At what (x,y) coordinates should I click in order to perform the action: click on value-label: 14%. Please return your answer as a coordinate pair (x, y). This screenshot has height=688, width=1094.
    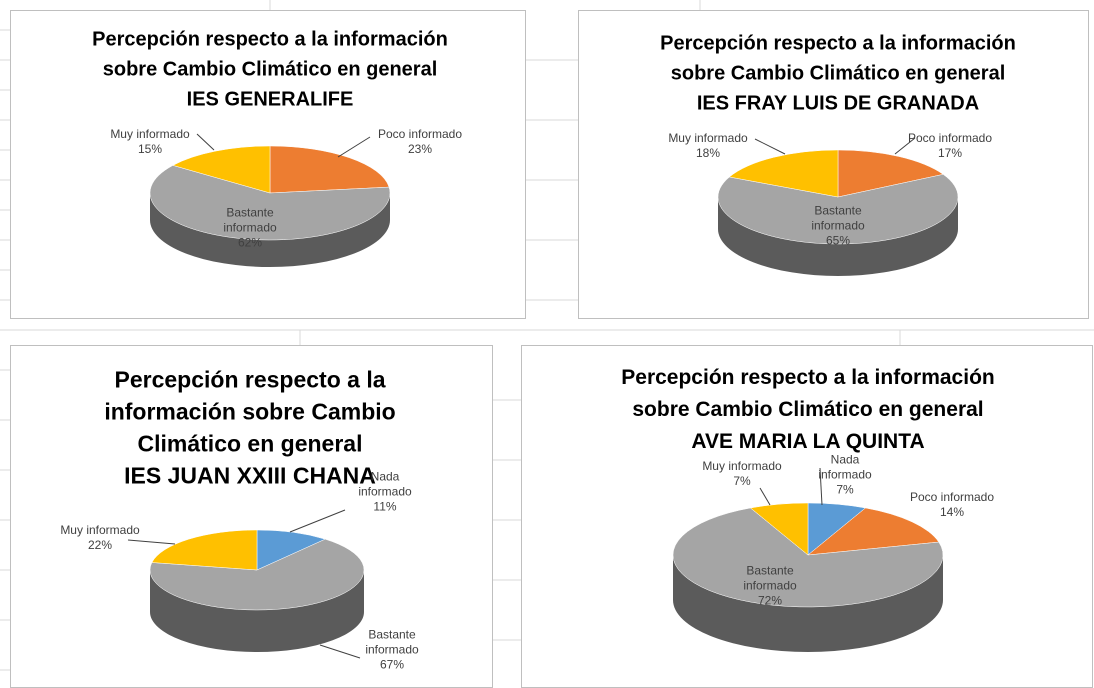
    Looking at the image, I should click on (952, 512).